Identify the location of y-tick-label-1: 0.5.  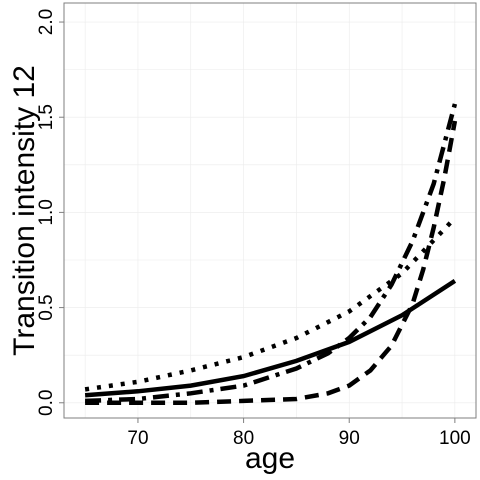
(46, 307).